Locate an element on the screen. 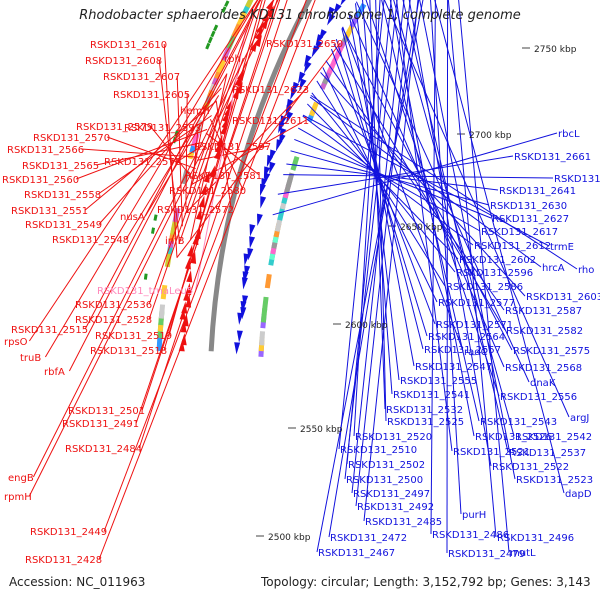 The height and width of the screenshot is (600, 600). left-gene-label: truB is located at coordinates (30, 358).